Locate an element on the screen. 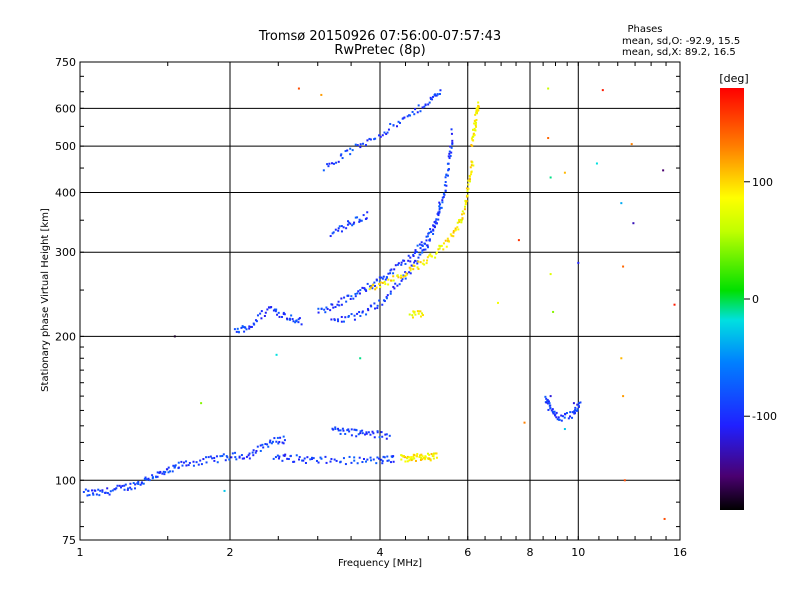 This screenshot has width=800, height=600. x-tick-label: 1 is located at coordinates (80, 552).